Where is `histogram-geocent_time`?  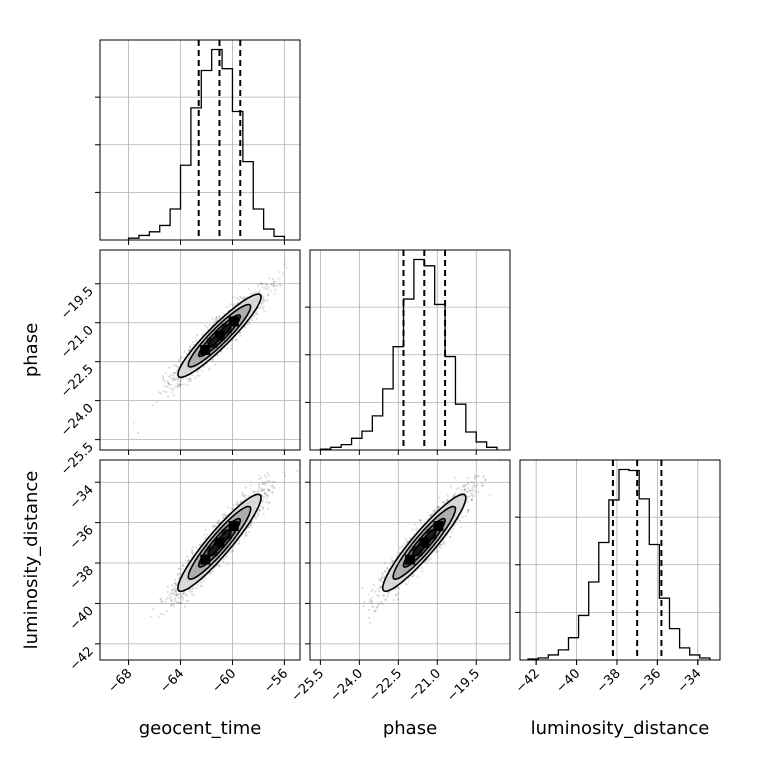
histogram-geocent_time is located at coordinates (206, 144).